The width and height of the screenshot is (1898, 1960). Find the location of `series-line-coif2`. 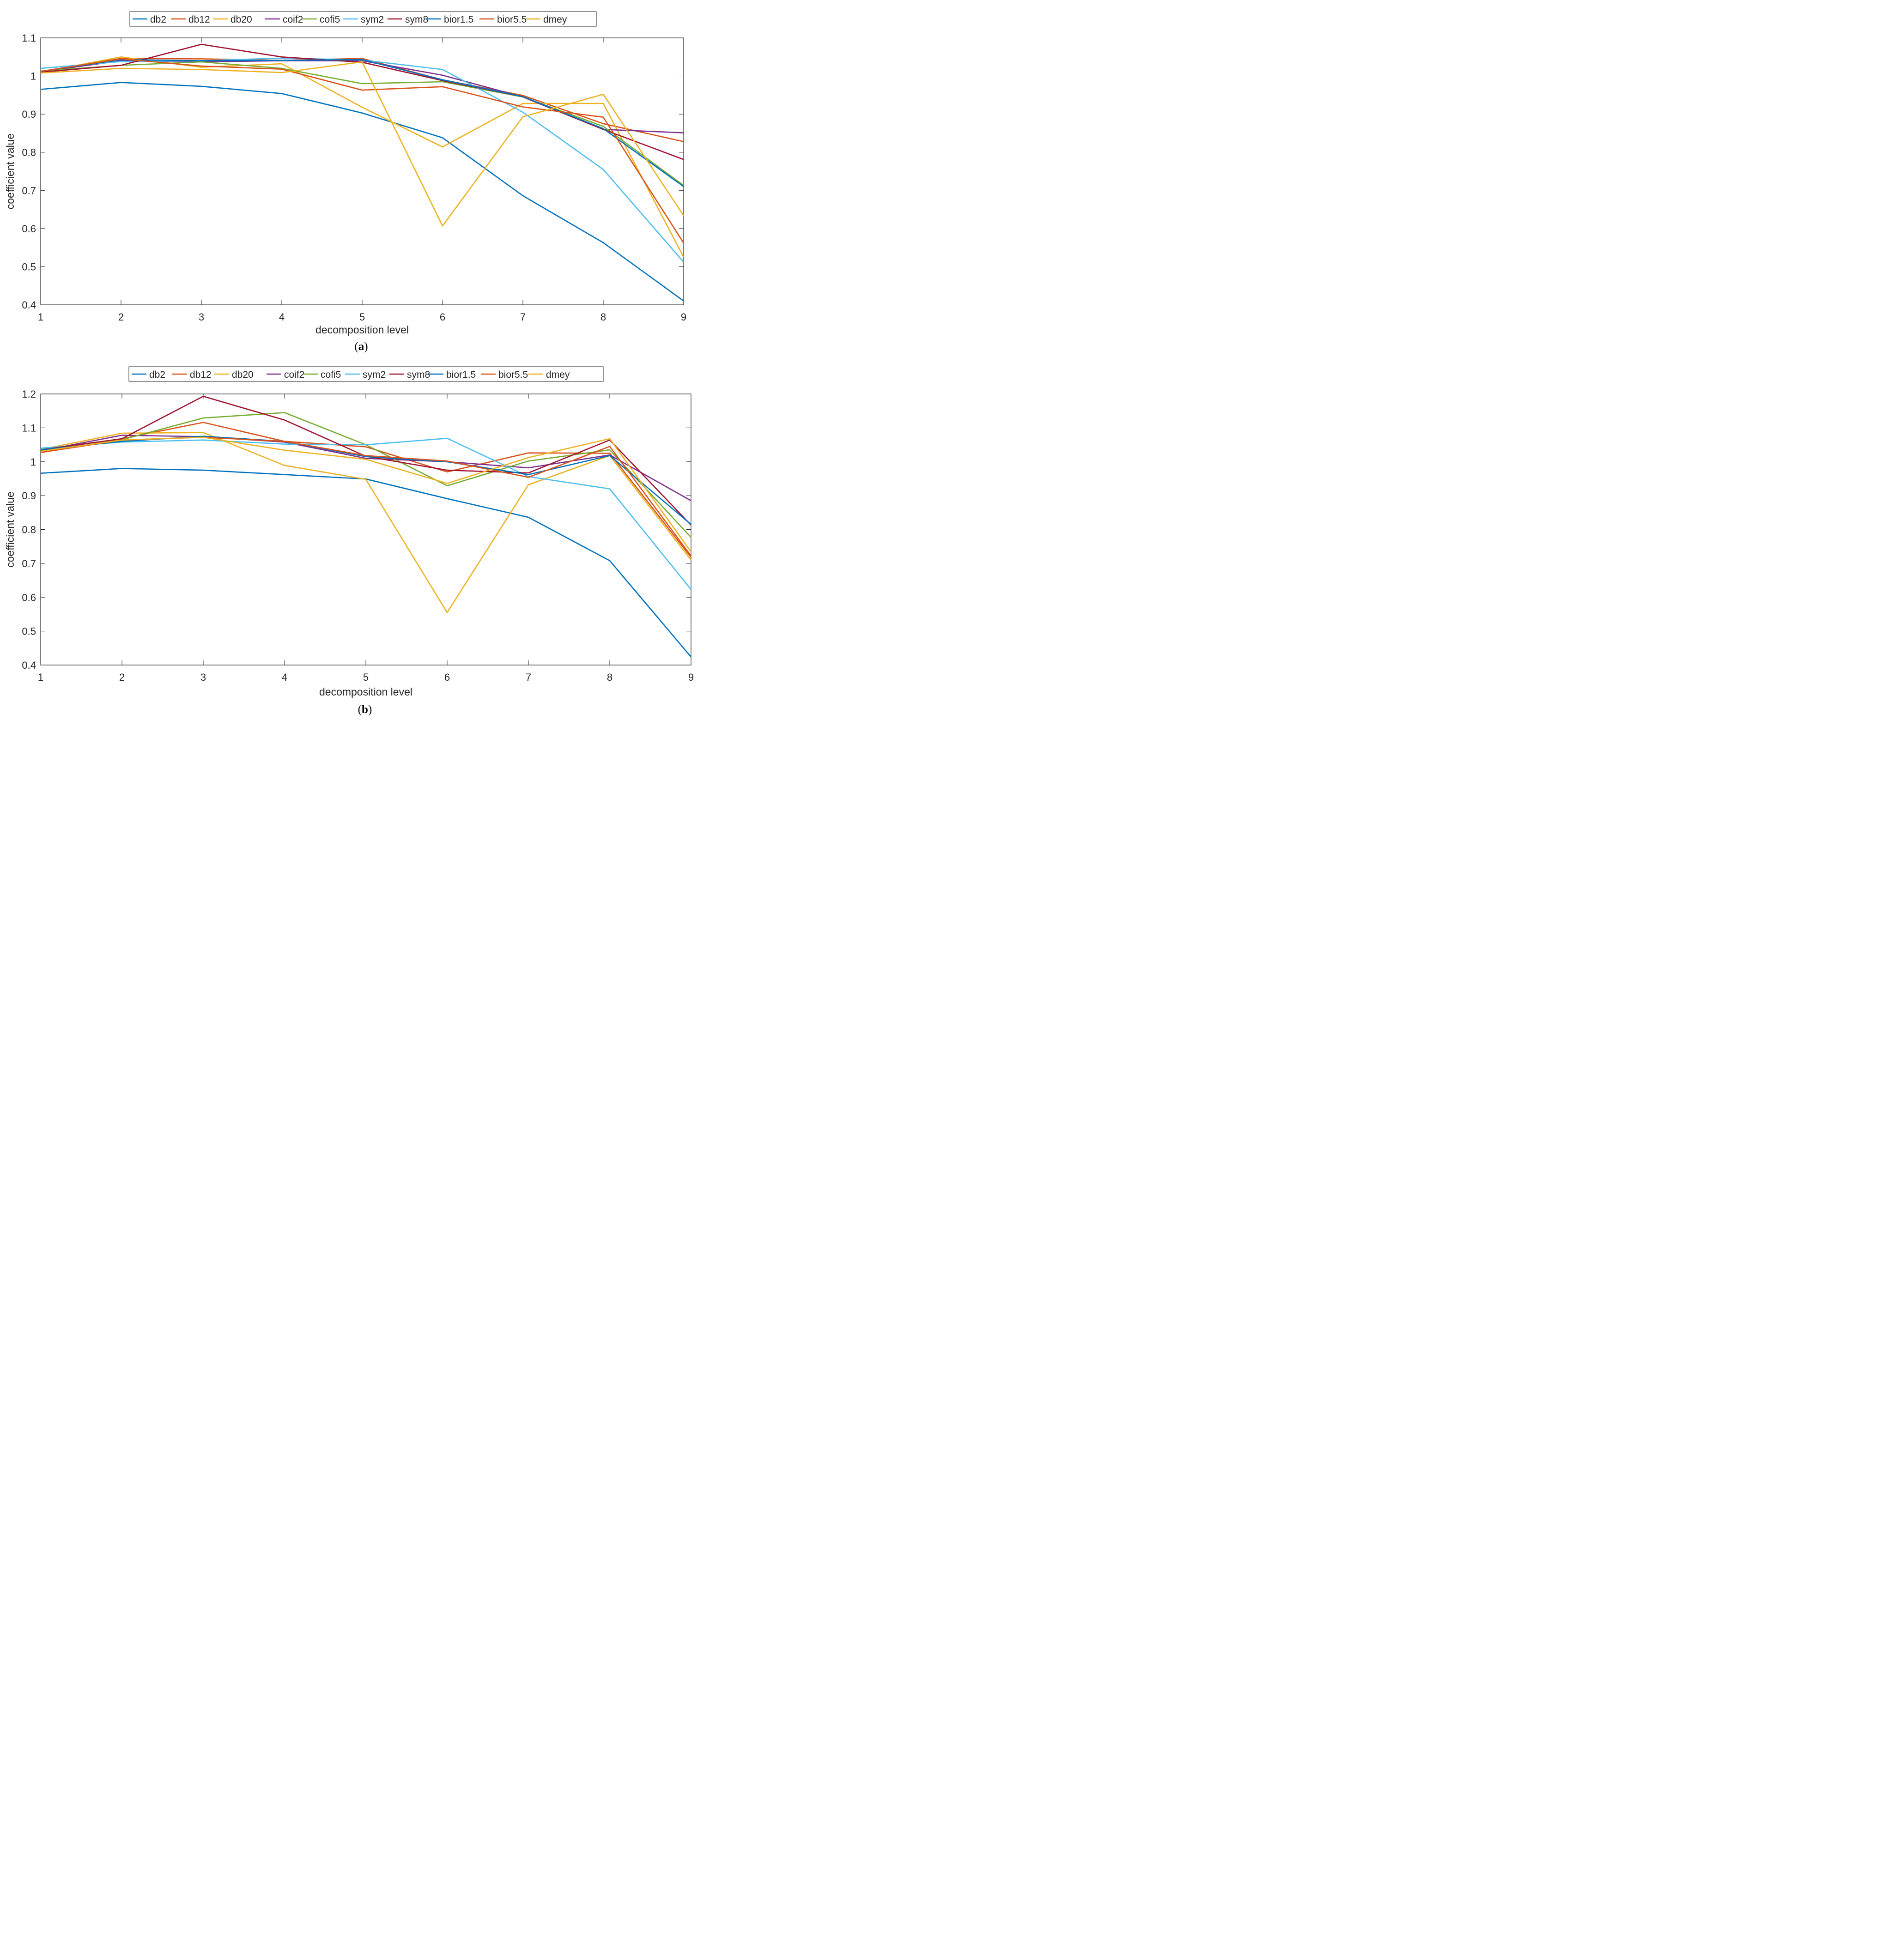

series-line-coif2 is located at coordinates (365, 468).